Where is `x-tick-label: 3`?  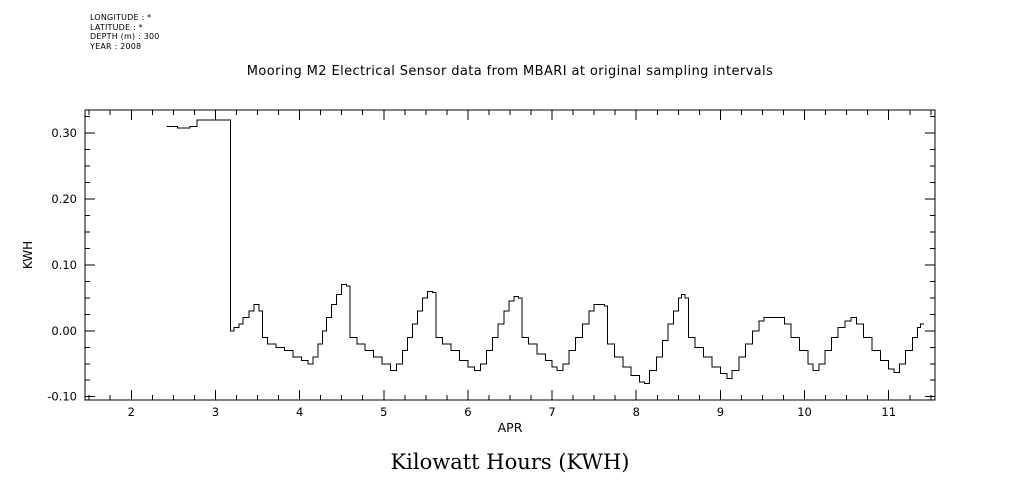 x-tick-label: 3 is located at coordinates (215, 412).